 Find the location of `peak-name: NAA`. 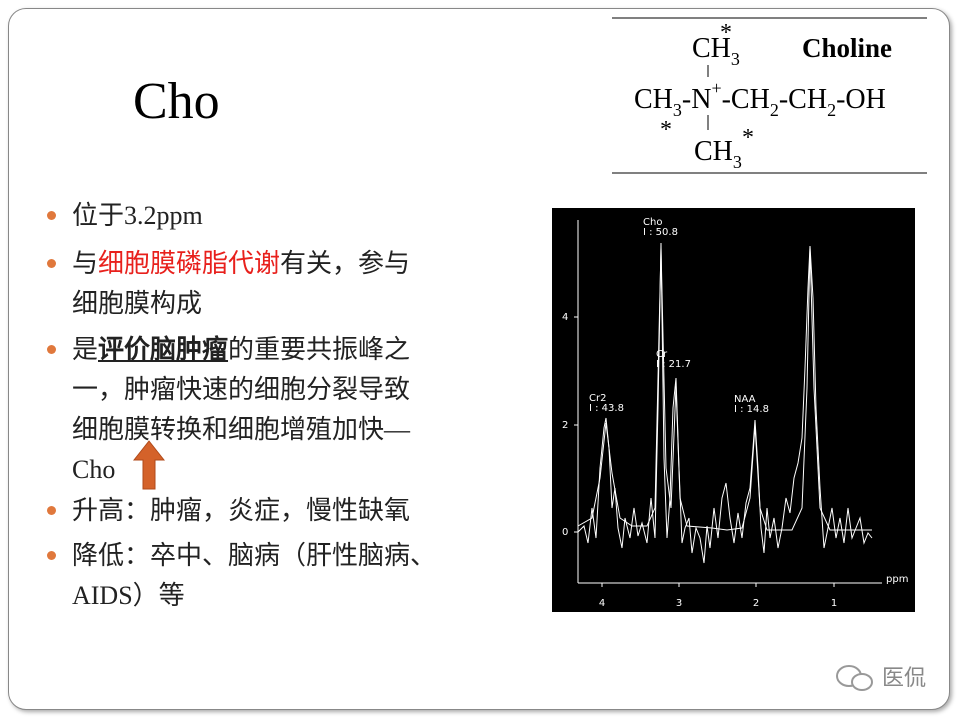

peak-name: NAA is located at coordinates (745, 399).